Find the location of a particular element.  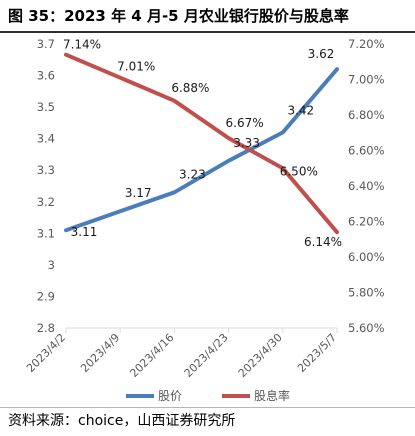

y-left-tick-label: 3.7 is located at coordinates (46, 44).